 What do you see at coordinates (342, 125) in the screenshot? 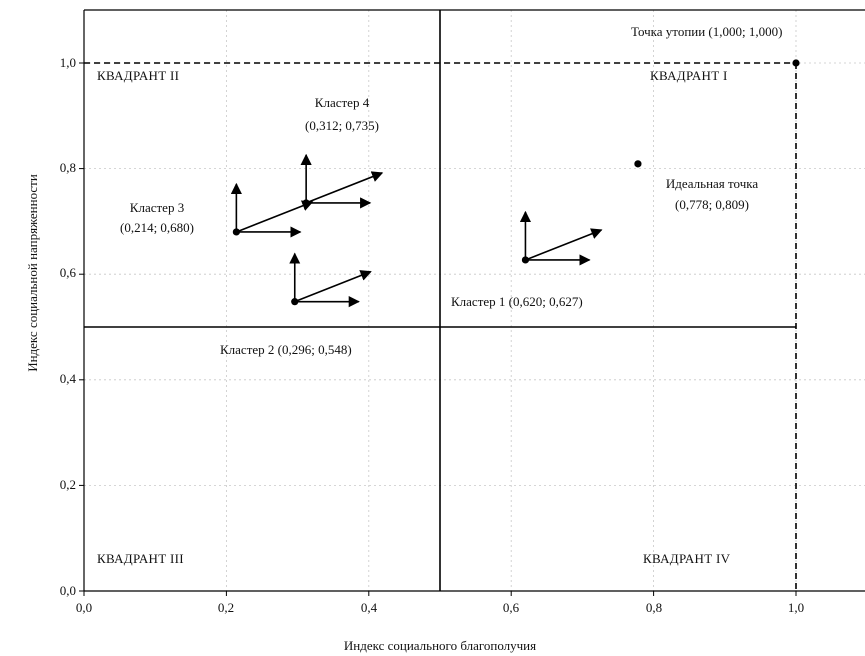
I see `cluster-4-coords: (0,312; 0,735)` at bounding box center [342, 125].